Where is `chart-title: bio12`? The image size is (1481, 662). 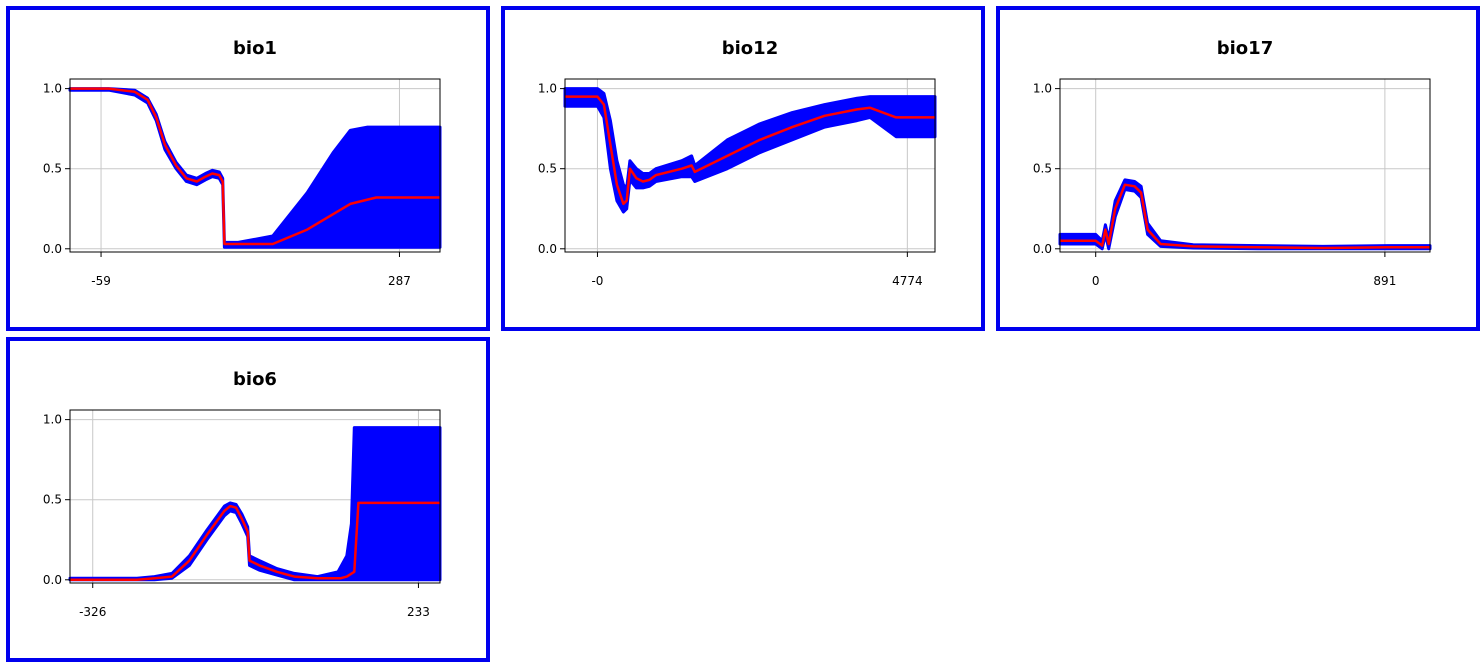 chart-title: bio12 is located at coordinates (750, 48).